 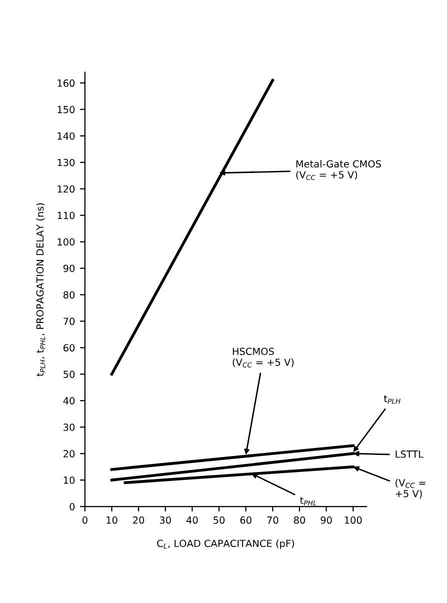 What do you see at coordinates (69, 374) in the screenshot?
I see `y-tick-label: 50` at bounding box center [69, 374].